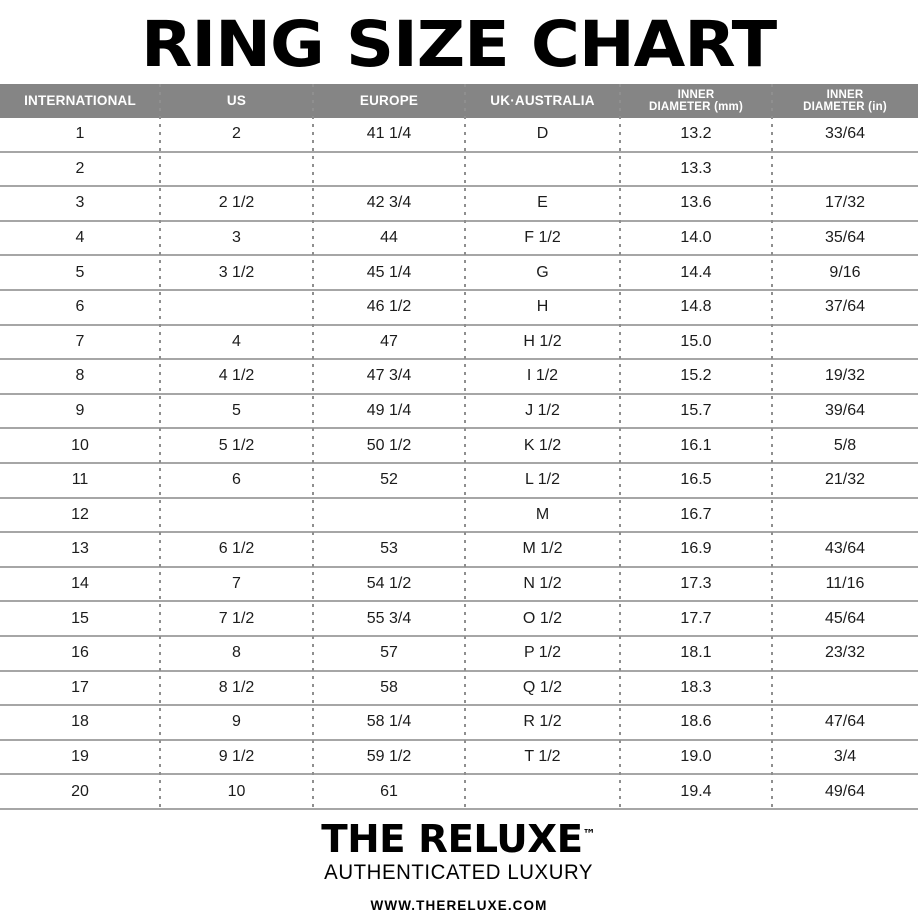  I want to click on cell-international: 4, so click(80, 238).